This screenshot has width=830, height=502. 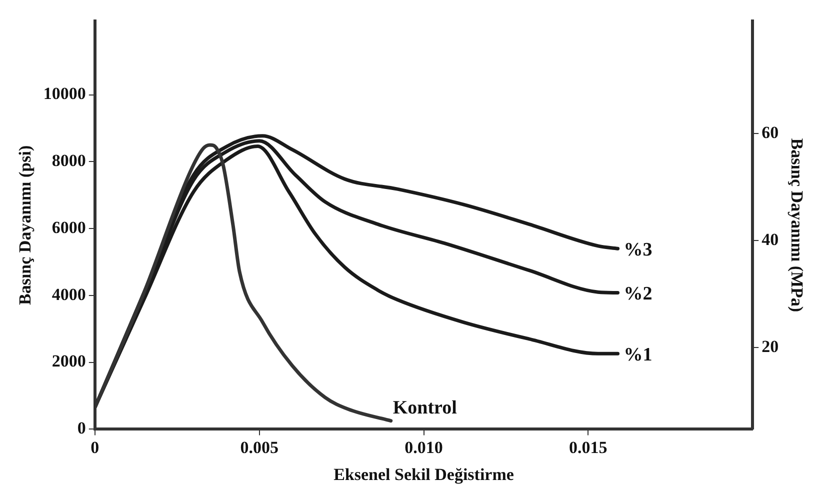 I want to click on y2-axis-title: Basınç Dayanımı (MPa), so click(x=796, y=225).